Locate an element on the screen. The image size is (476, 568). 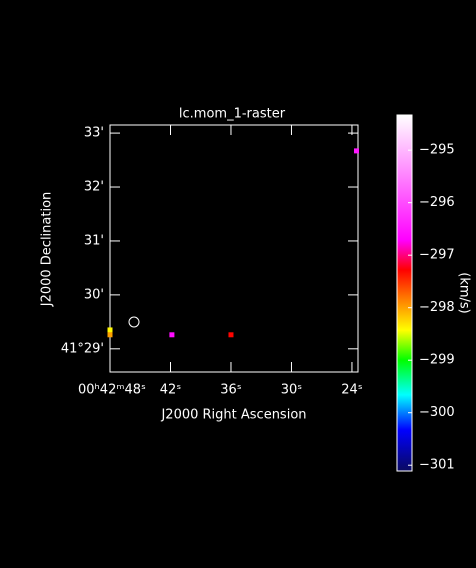
x-tick-label: 30ˢ is located at coordinates (292, 390).